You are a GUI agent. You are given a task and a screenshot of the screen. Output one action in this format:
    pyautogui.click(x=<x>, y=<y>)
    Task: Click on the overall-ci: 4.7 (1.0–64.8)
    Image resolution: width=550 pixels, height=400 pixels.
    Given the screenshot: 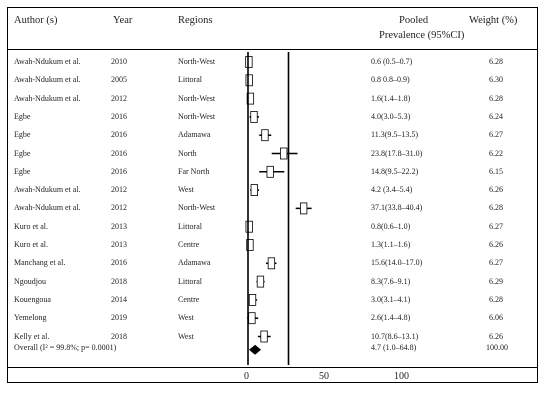 What is the action you would take?
    pyautogui.click(x=394, y=347)
    